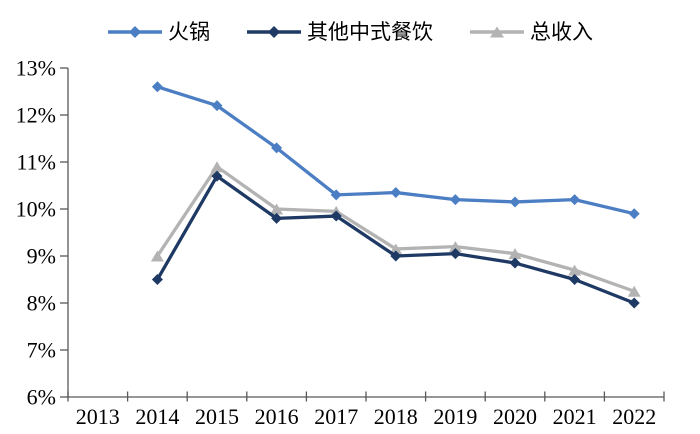 This screenshot has width=700, height=434. Describe the element at coordinates (396, 416) in the screenshot. I see `x-axis-tick-label: 2018` at that location.